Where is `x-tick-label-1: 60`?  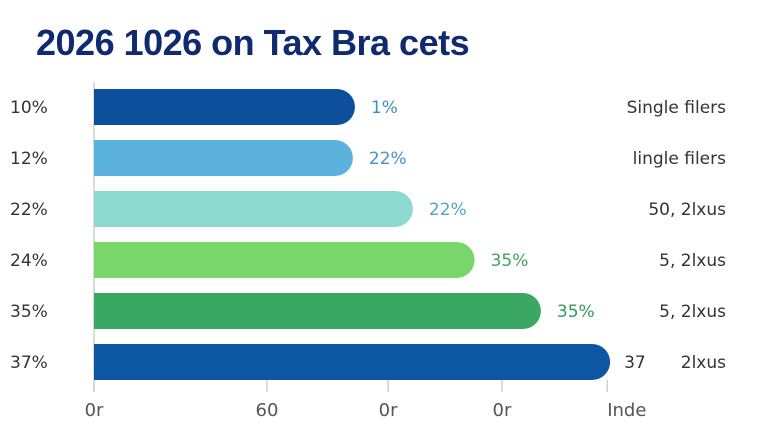 x-tick-label-1: 60 is located at coordinates (267, 410).